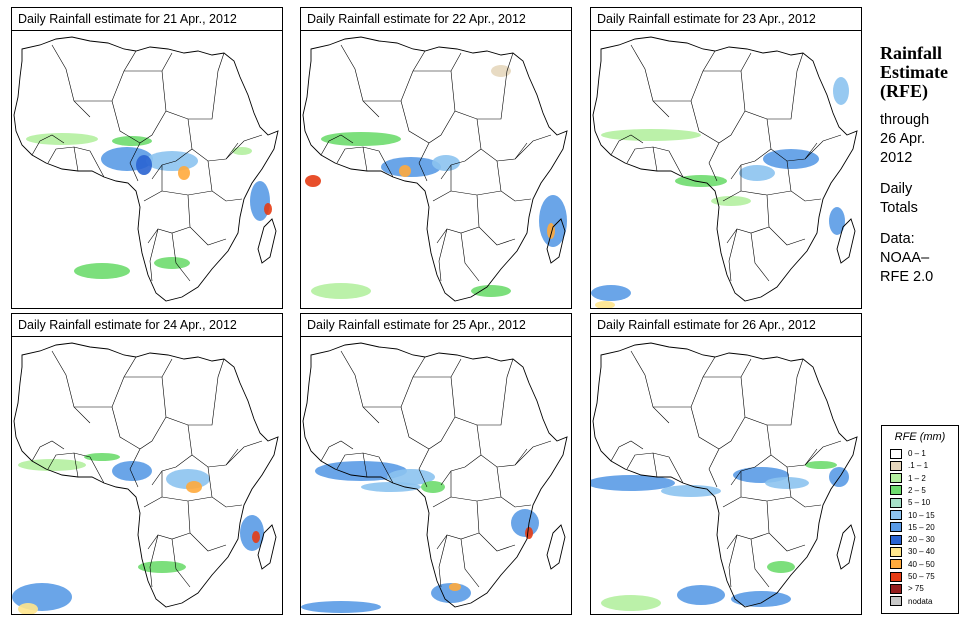 This screenshot has width=967, height=626. I want to click on legend-label: 5 – 10, so click(919, 503).